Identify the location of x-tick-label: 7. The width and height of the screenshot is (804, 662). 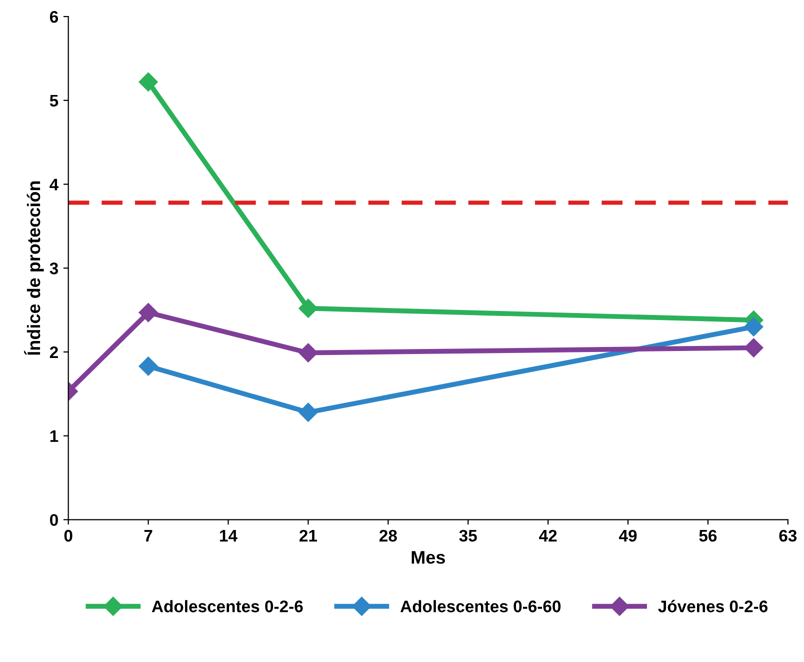
(148, 536).